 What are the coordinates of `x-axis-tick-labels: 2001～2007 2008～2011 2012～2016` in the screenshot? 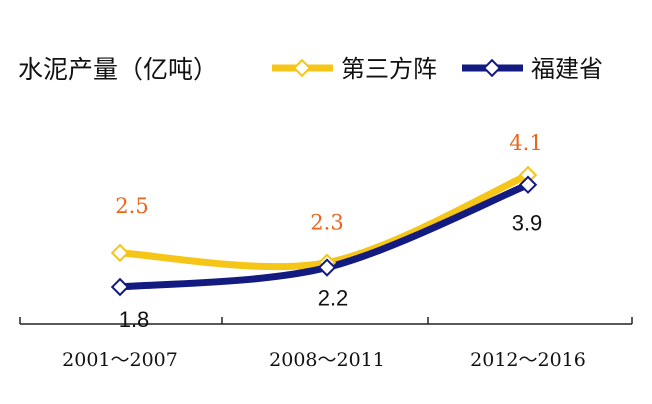 It's located at (324, 360).